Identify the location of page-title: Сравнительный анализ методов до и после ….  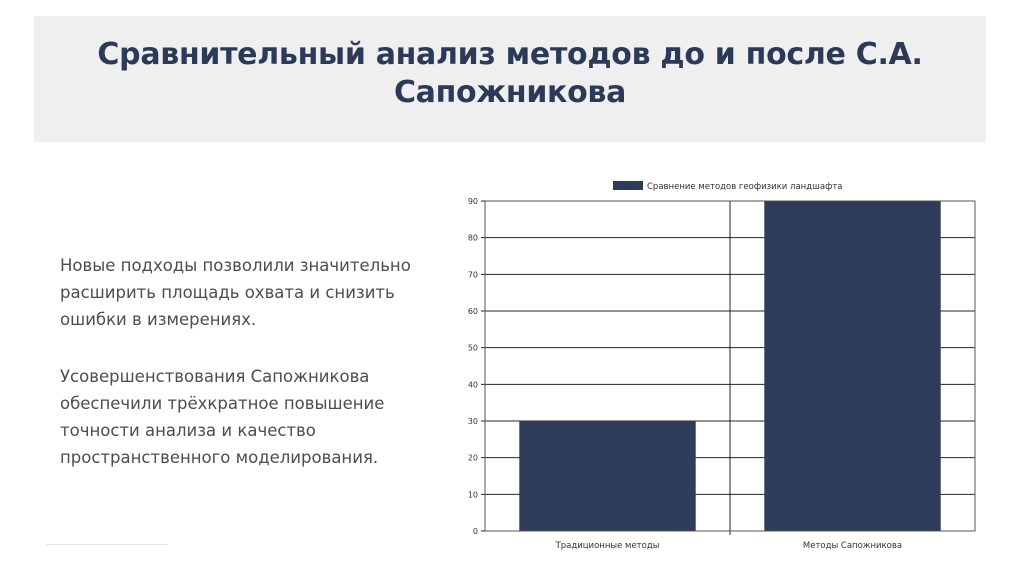
(510, 73).